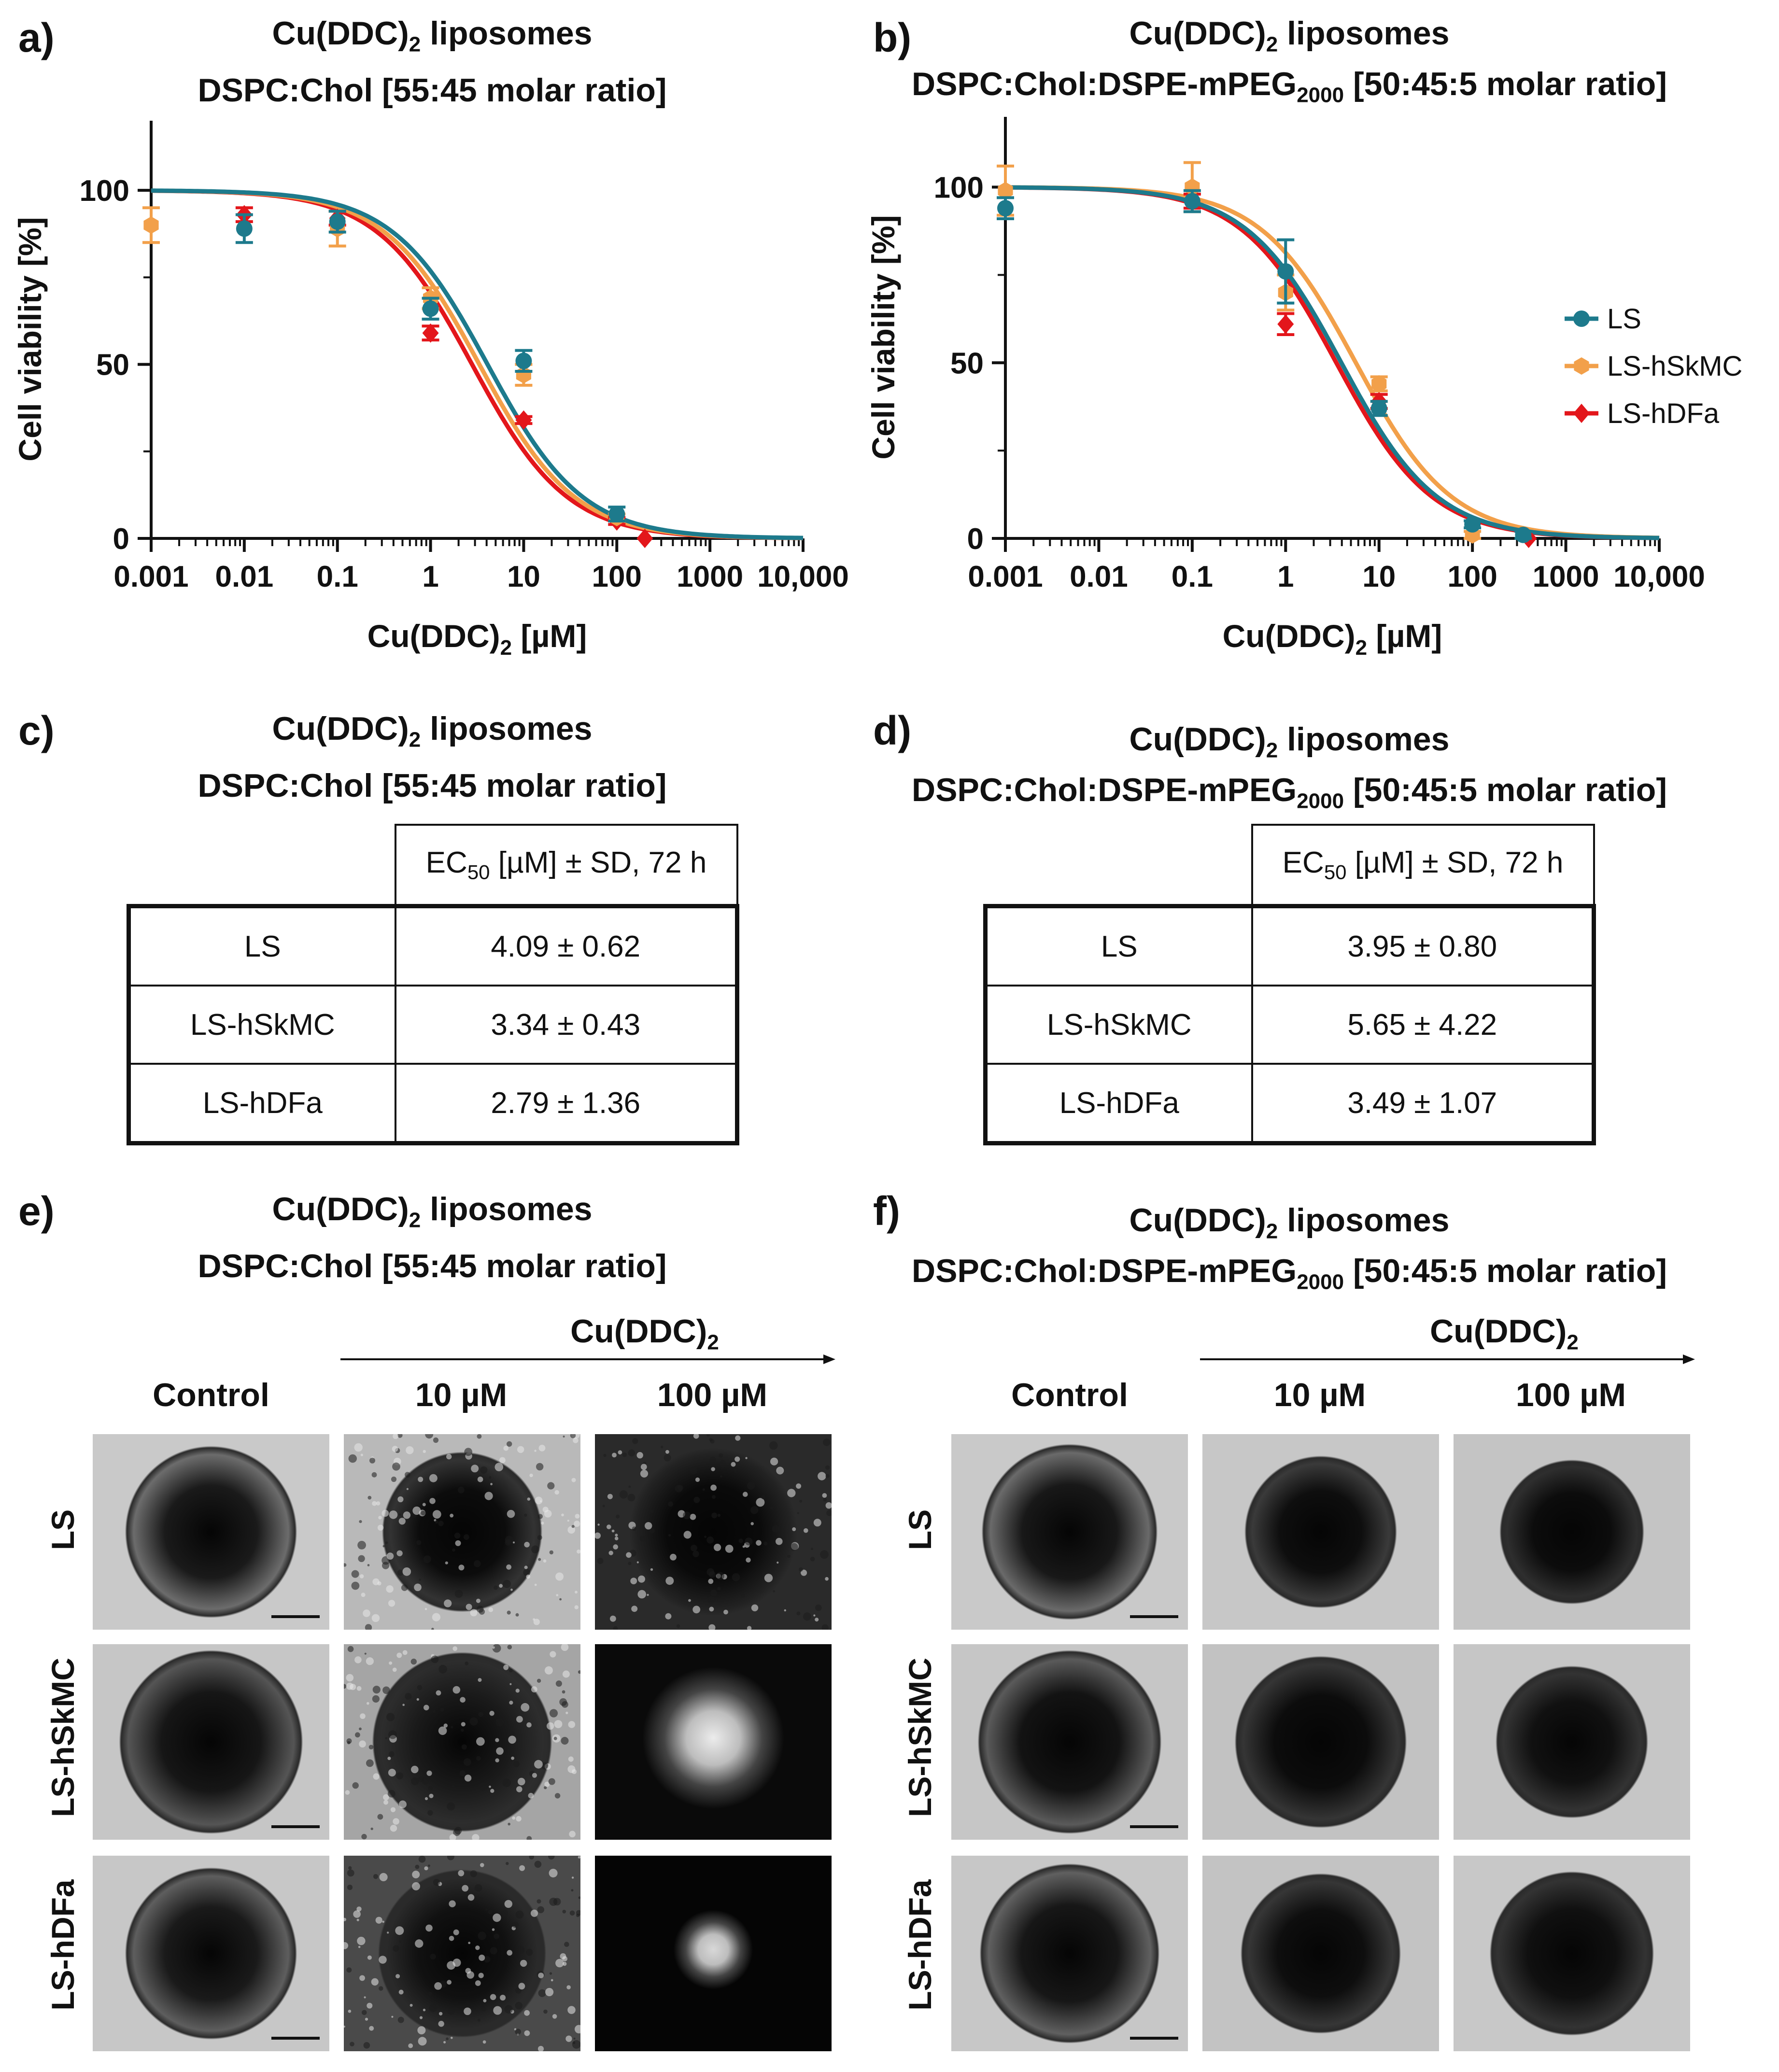 Image resolution: width=1779 pixels, height=2072 pixels. Describe the element at coordinates (1571, 1395) in the screenshot. I see `col-header-100um-f: 100 µM` at that location.